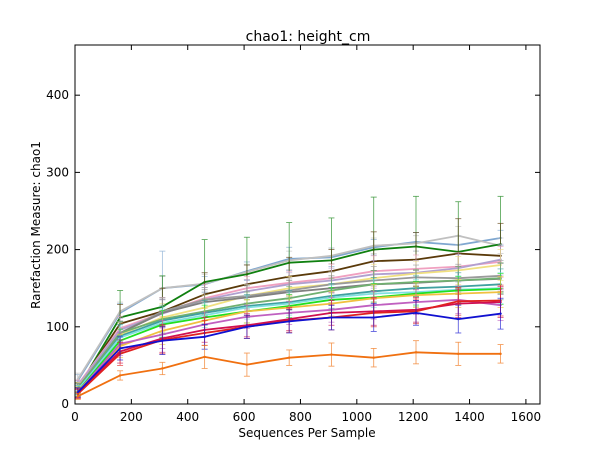  Describe the element at coordinates (57, 95) in the screenshot. I see `y-tick-label: 400` at that location.